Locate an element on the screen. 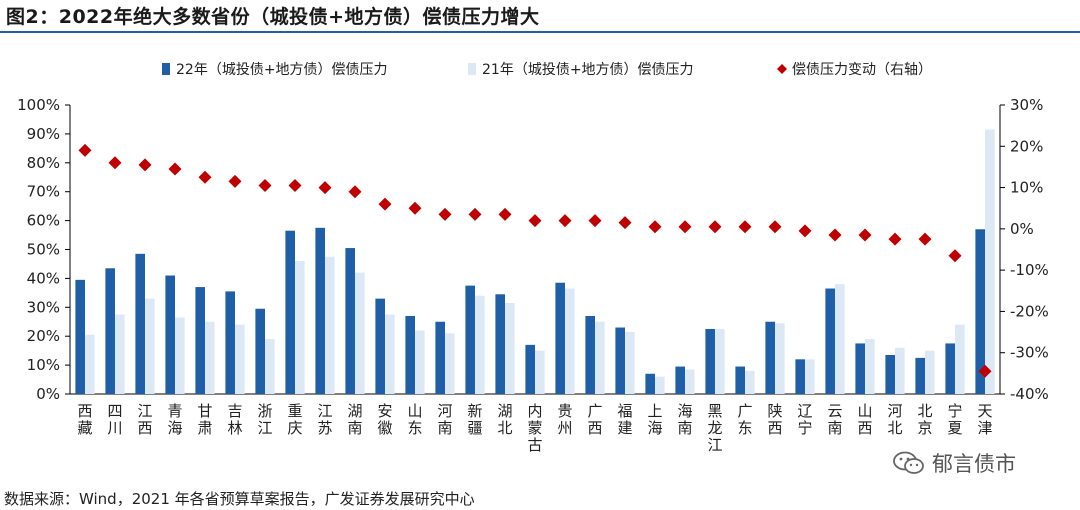  category-label: 青海 is located at coordinates (174, 419).